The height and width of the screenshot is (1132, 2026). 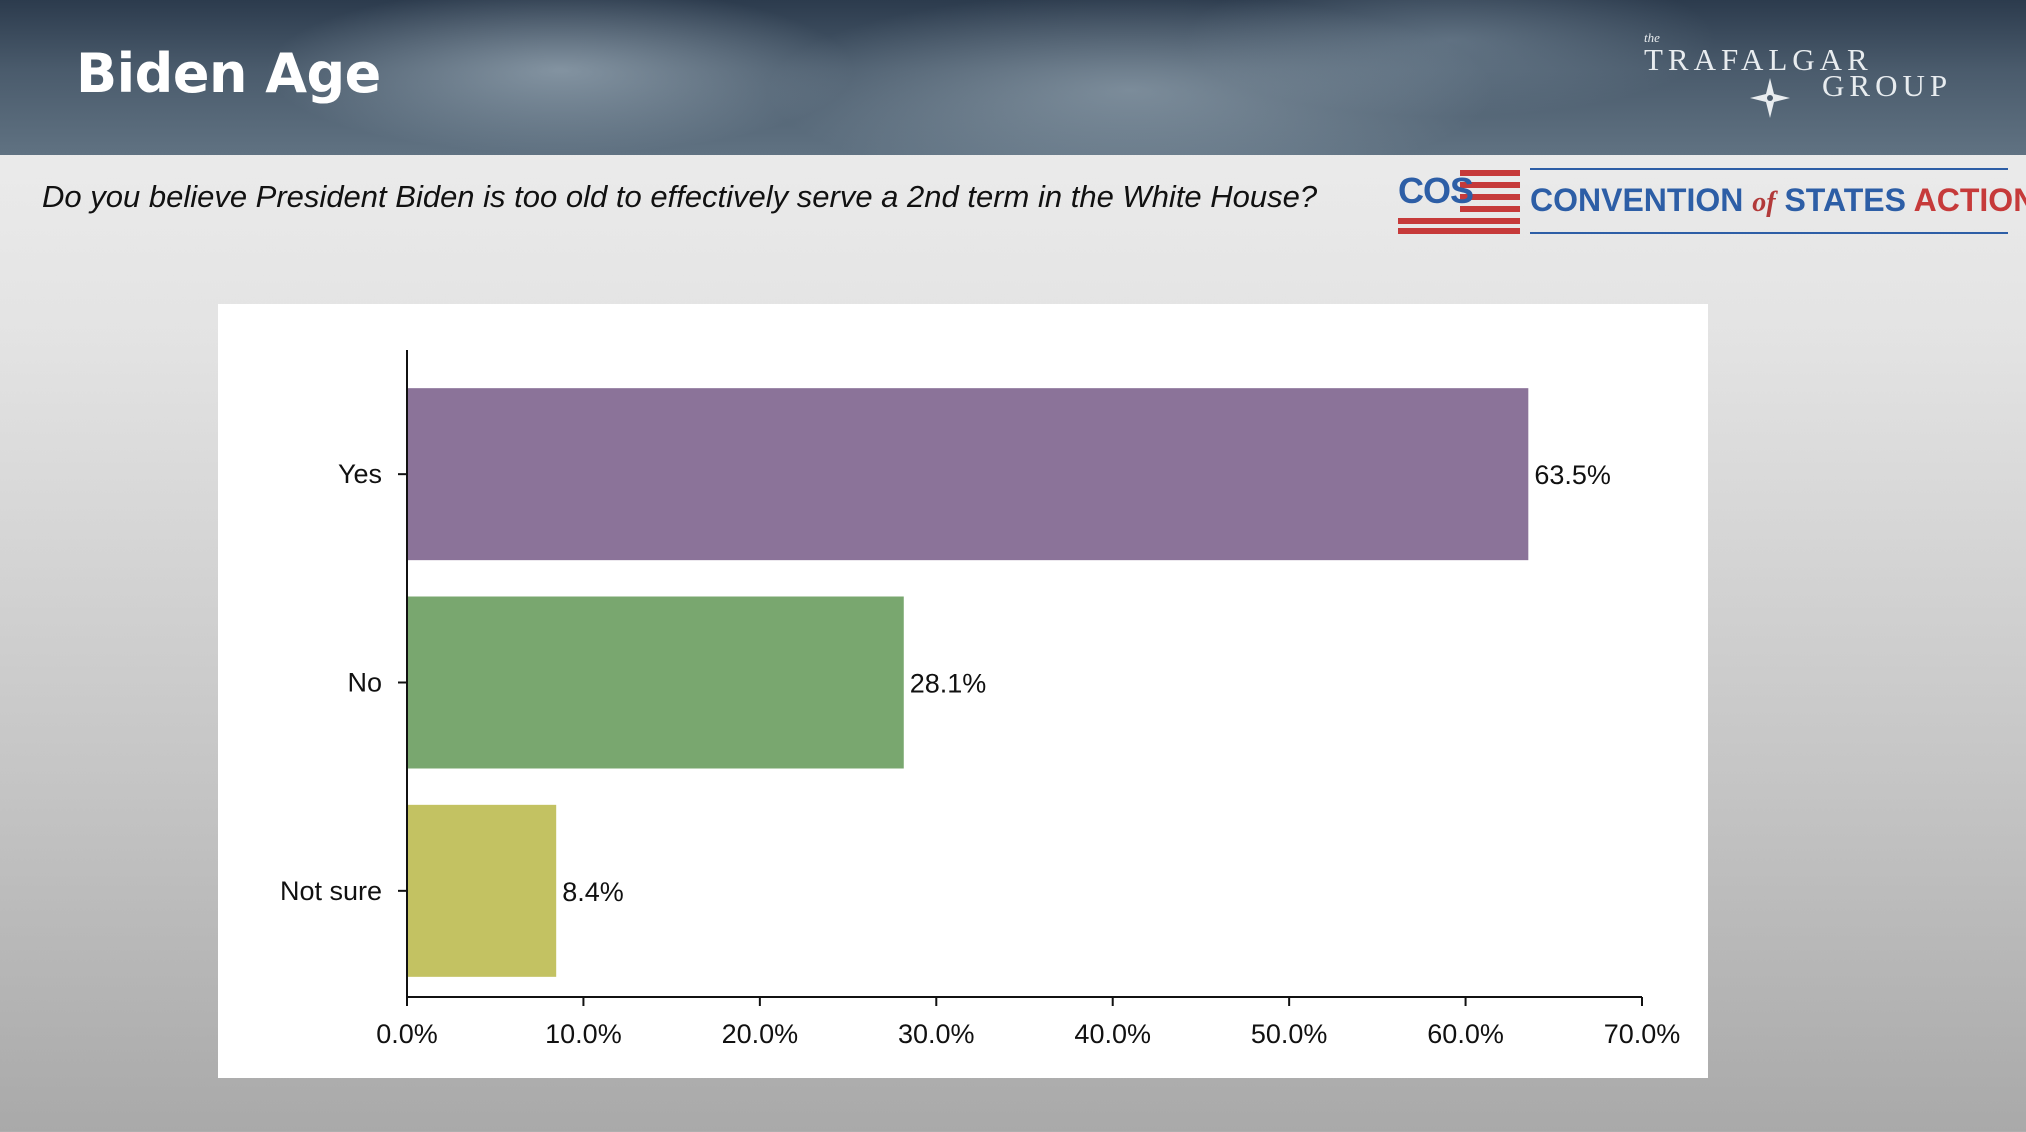 I want to click on cos-name-action: ACTION, so click(x=1969, y=200).